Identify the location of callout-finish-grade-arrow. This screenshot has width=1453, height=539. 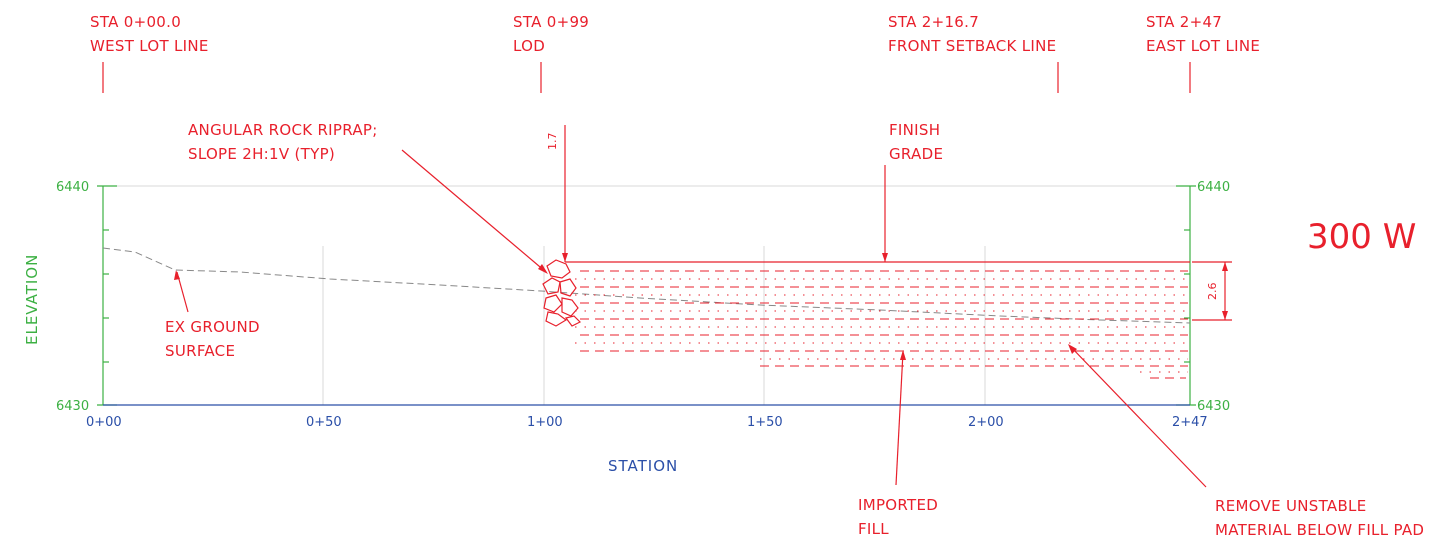
(885, 257).